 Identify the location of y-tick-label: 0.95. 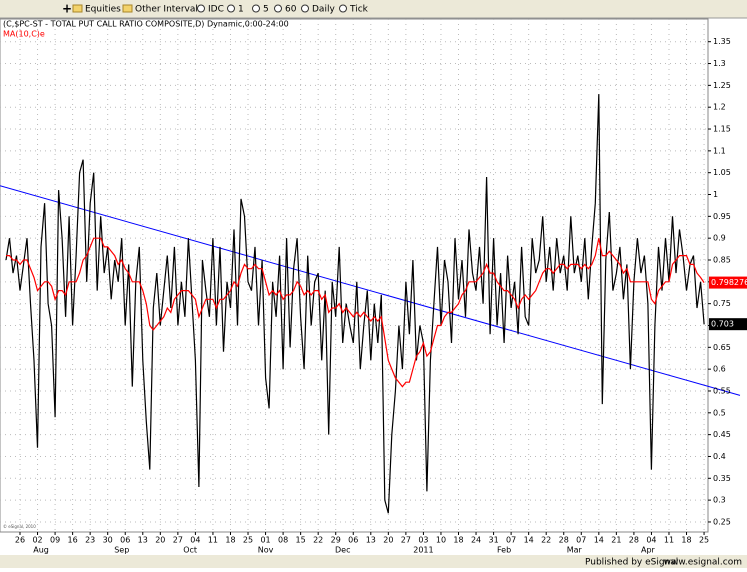
(722, 216).